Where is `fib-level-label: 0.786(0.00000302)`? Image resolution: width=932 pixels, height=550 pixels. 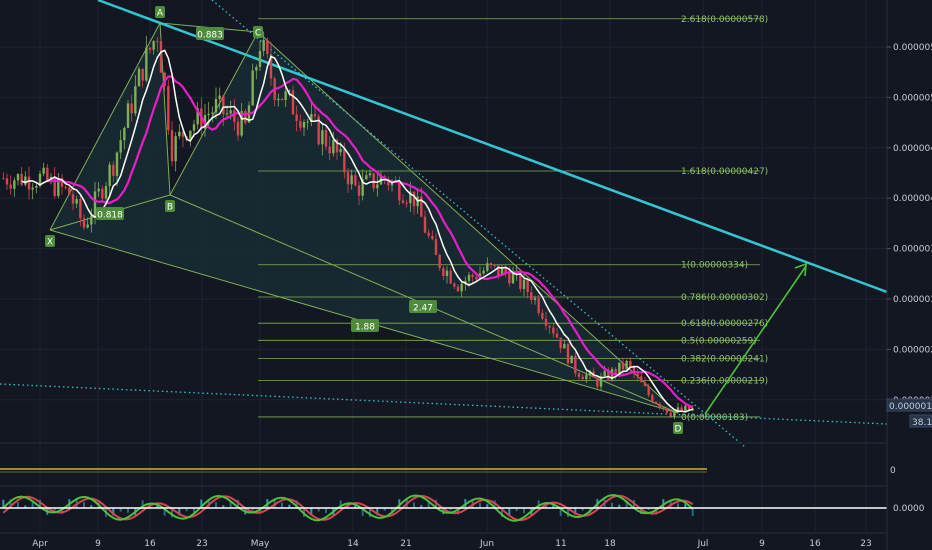 fib-level-label: 0.786(0.00000302) is located at coordinates (724, 298).